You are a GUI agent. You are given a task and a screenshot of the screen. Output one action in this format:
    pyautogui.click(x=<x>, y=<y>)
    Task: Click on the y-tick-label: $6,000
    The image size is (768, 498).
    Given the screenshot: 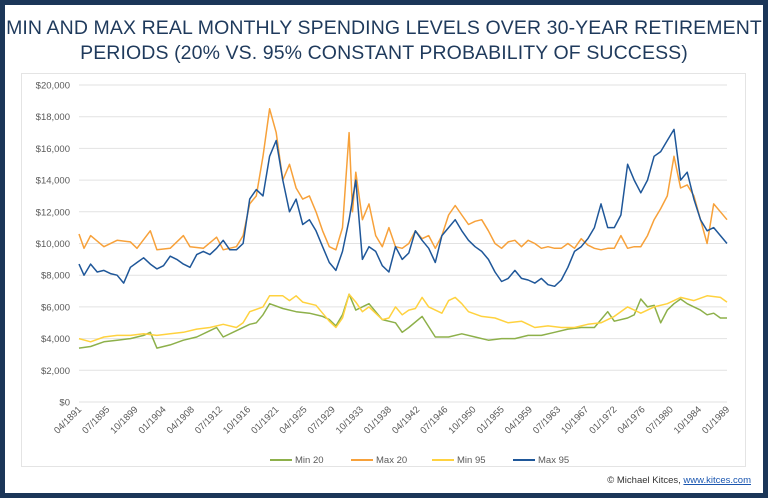 What is the action you would take?
    pyautogui.click(x=55, y=307)
    